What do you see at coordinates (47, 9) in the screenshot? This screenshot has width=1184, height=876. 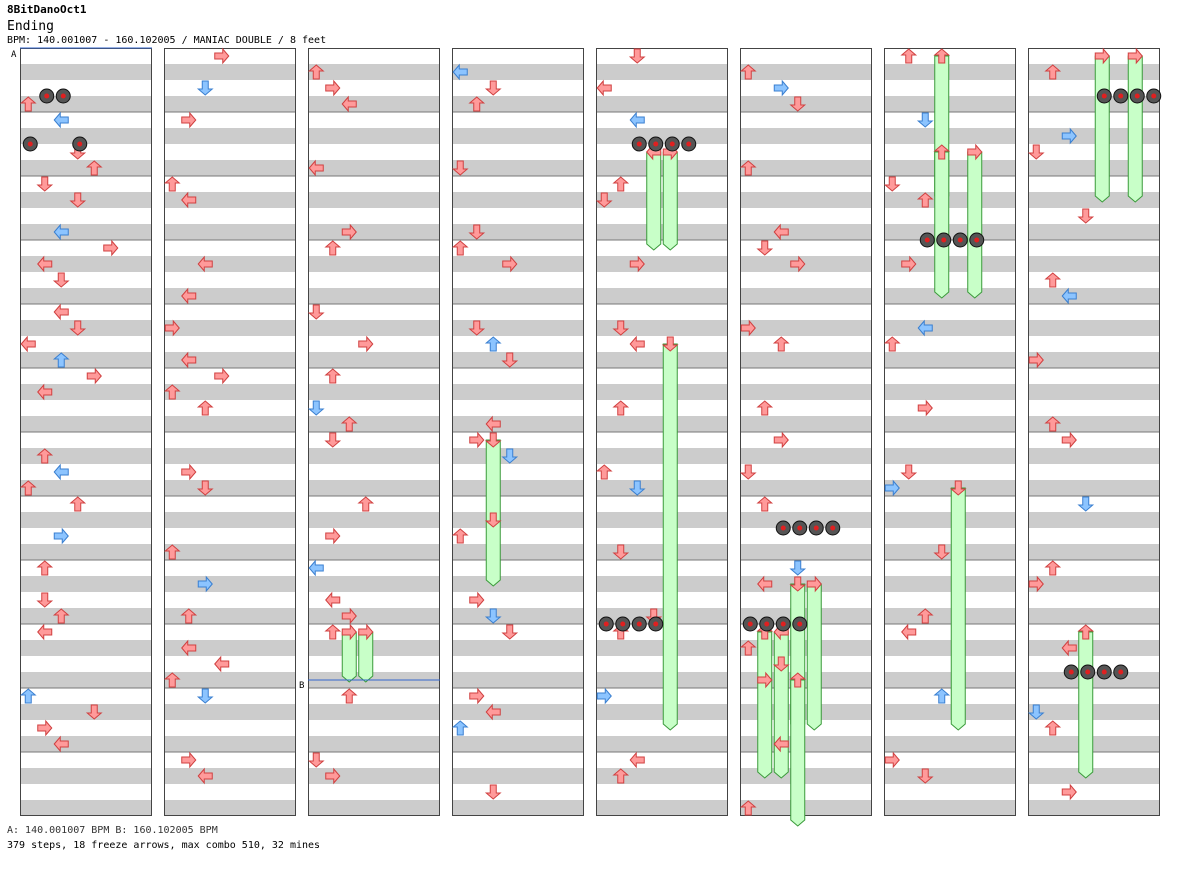 I see `song-title: 8BitDanoOct1` at bounding box center [47, 9].